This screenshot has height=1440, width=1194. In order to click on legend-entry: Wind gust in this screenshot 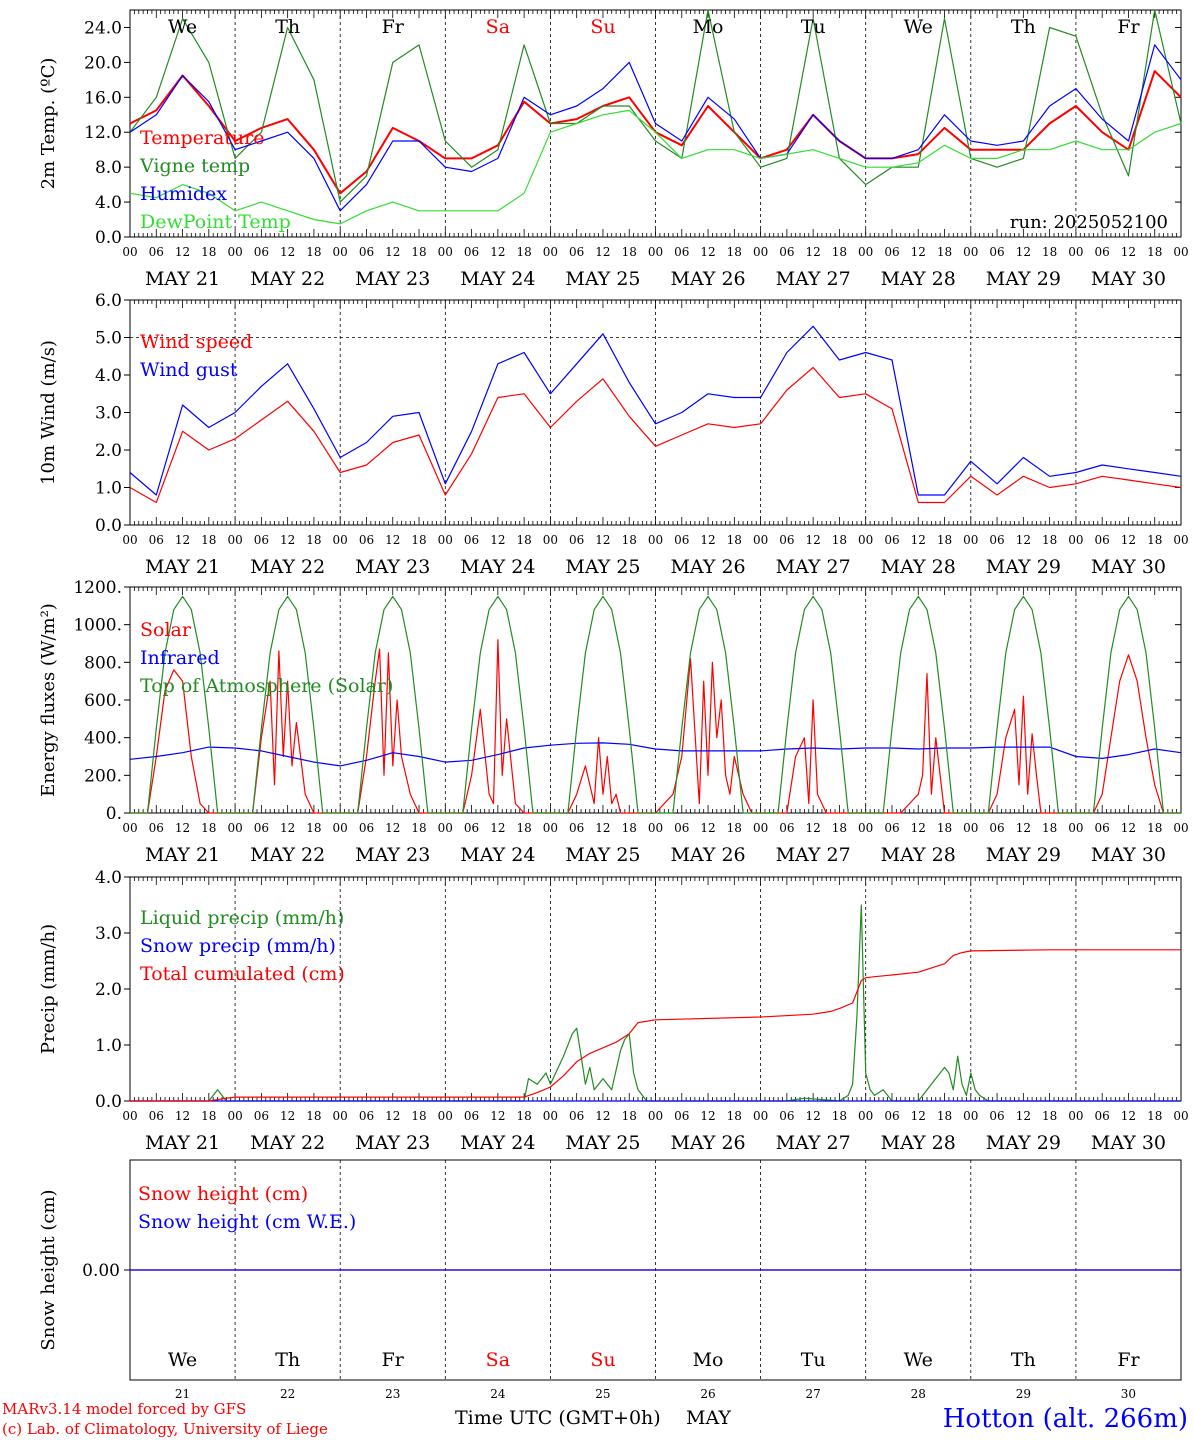, I will do `click(189, 370)`.